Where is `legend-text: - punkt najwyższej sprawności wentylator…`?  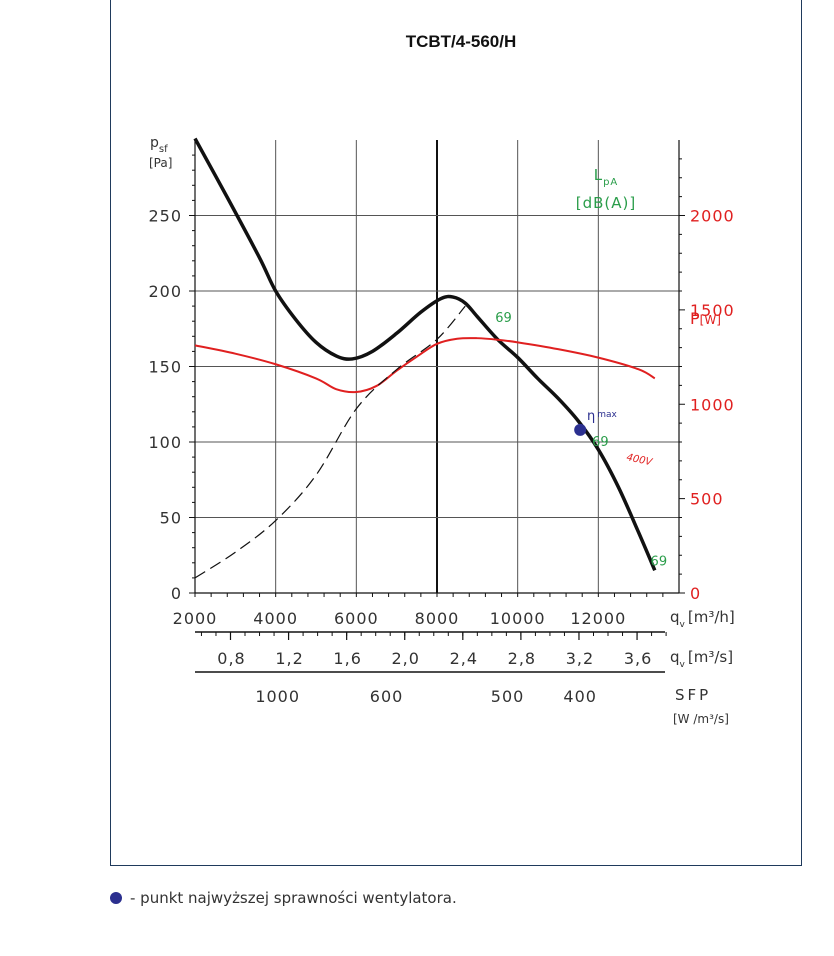
legend-text: - punkt najwyższej sprawności wentylator… is located at coordinates (293, 898).